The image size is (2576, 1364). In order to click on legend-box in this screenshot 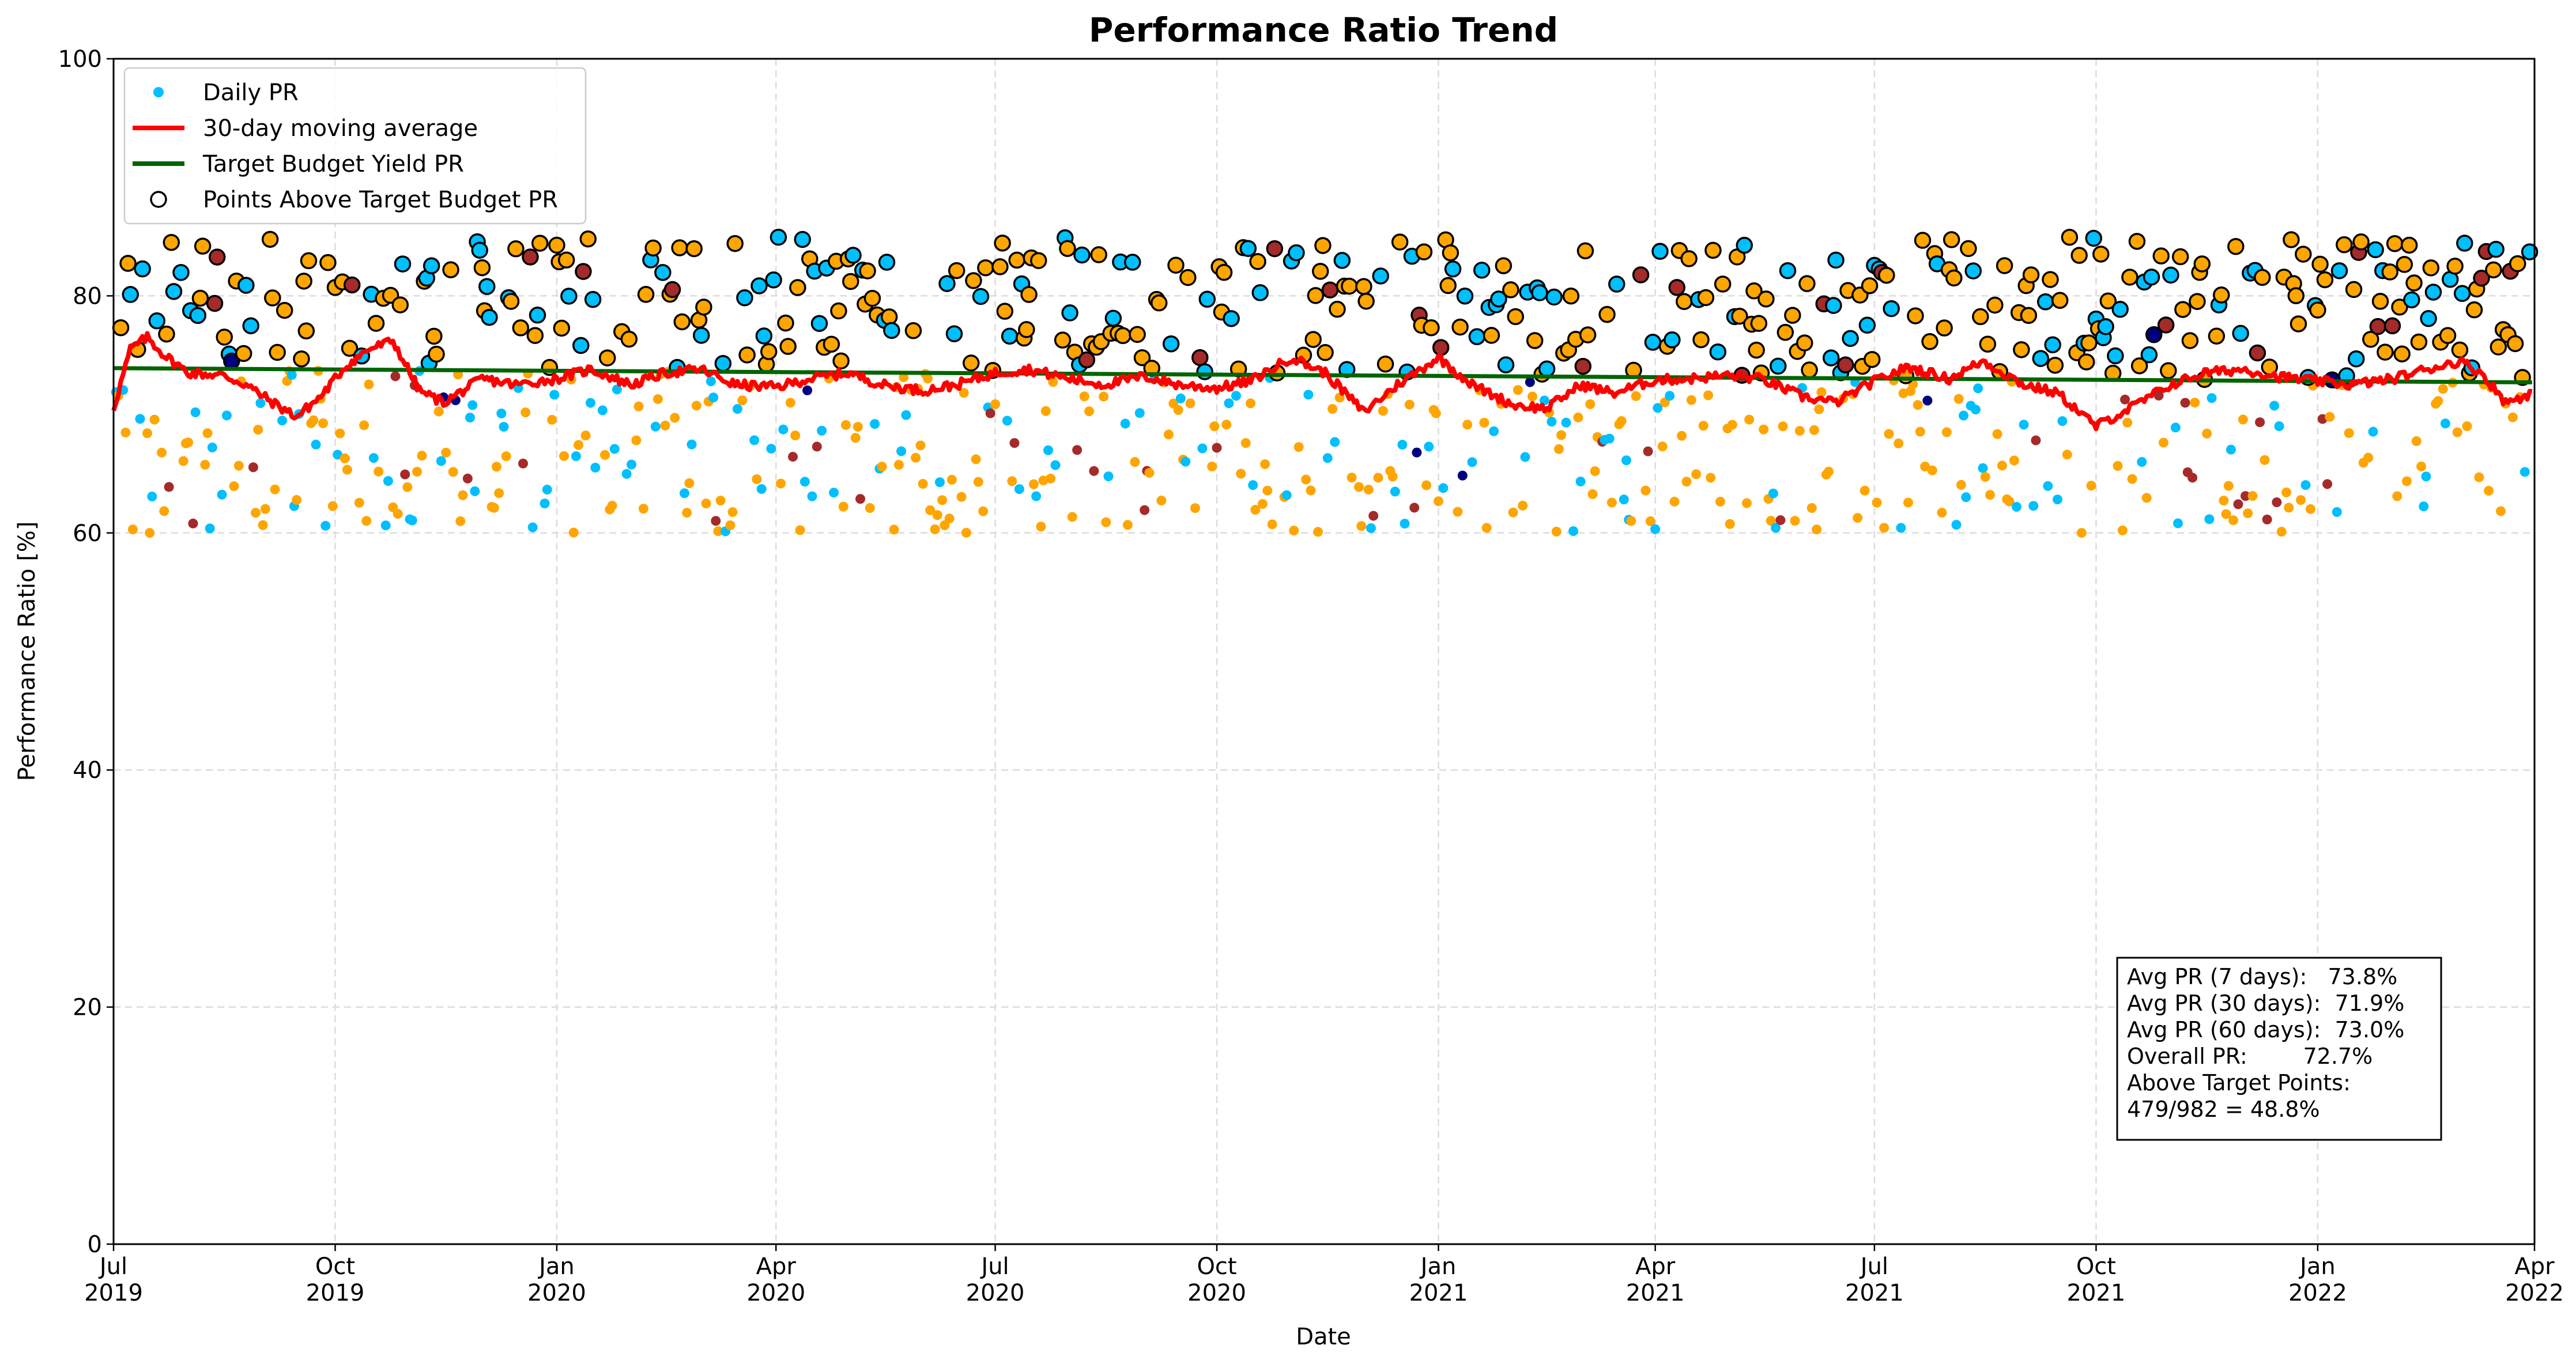, I will do `click(355, 146)`.